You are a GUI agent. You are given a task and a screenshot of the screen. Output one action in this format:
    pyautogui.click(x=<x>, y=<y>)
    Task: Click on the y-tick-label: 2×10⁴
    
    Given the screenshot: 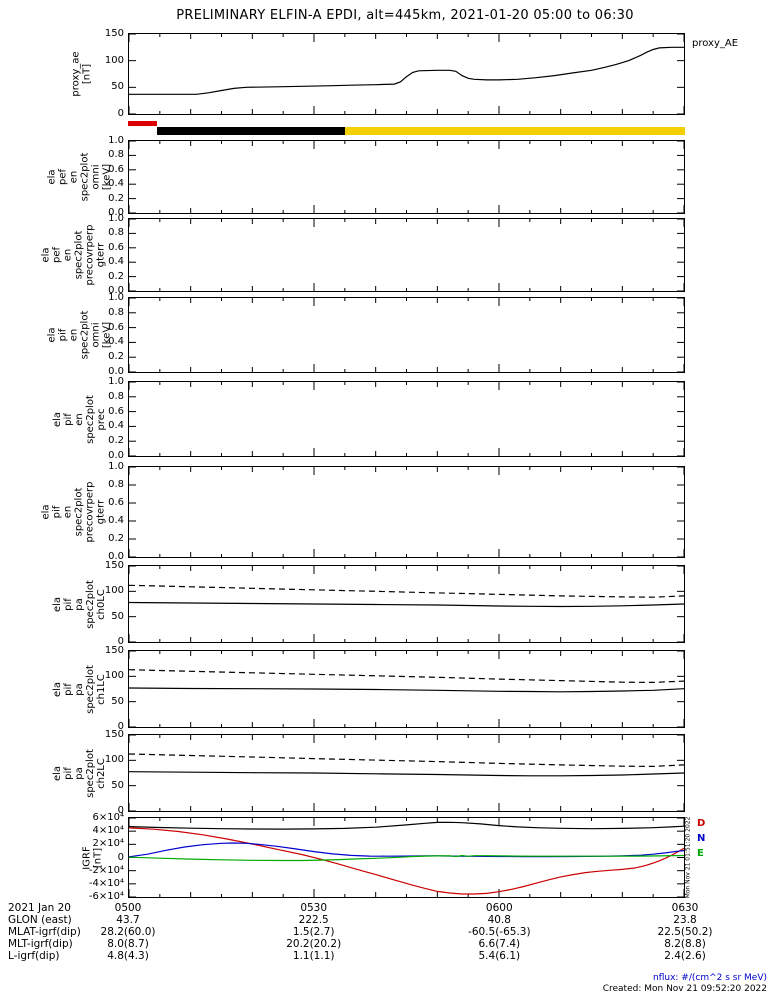 What is the action you would take?
    pyautogui.click(x=108, y=844)
    